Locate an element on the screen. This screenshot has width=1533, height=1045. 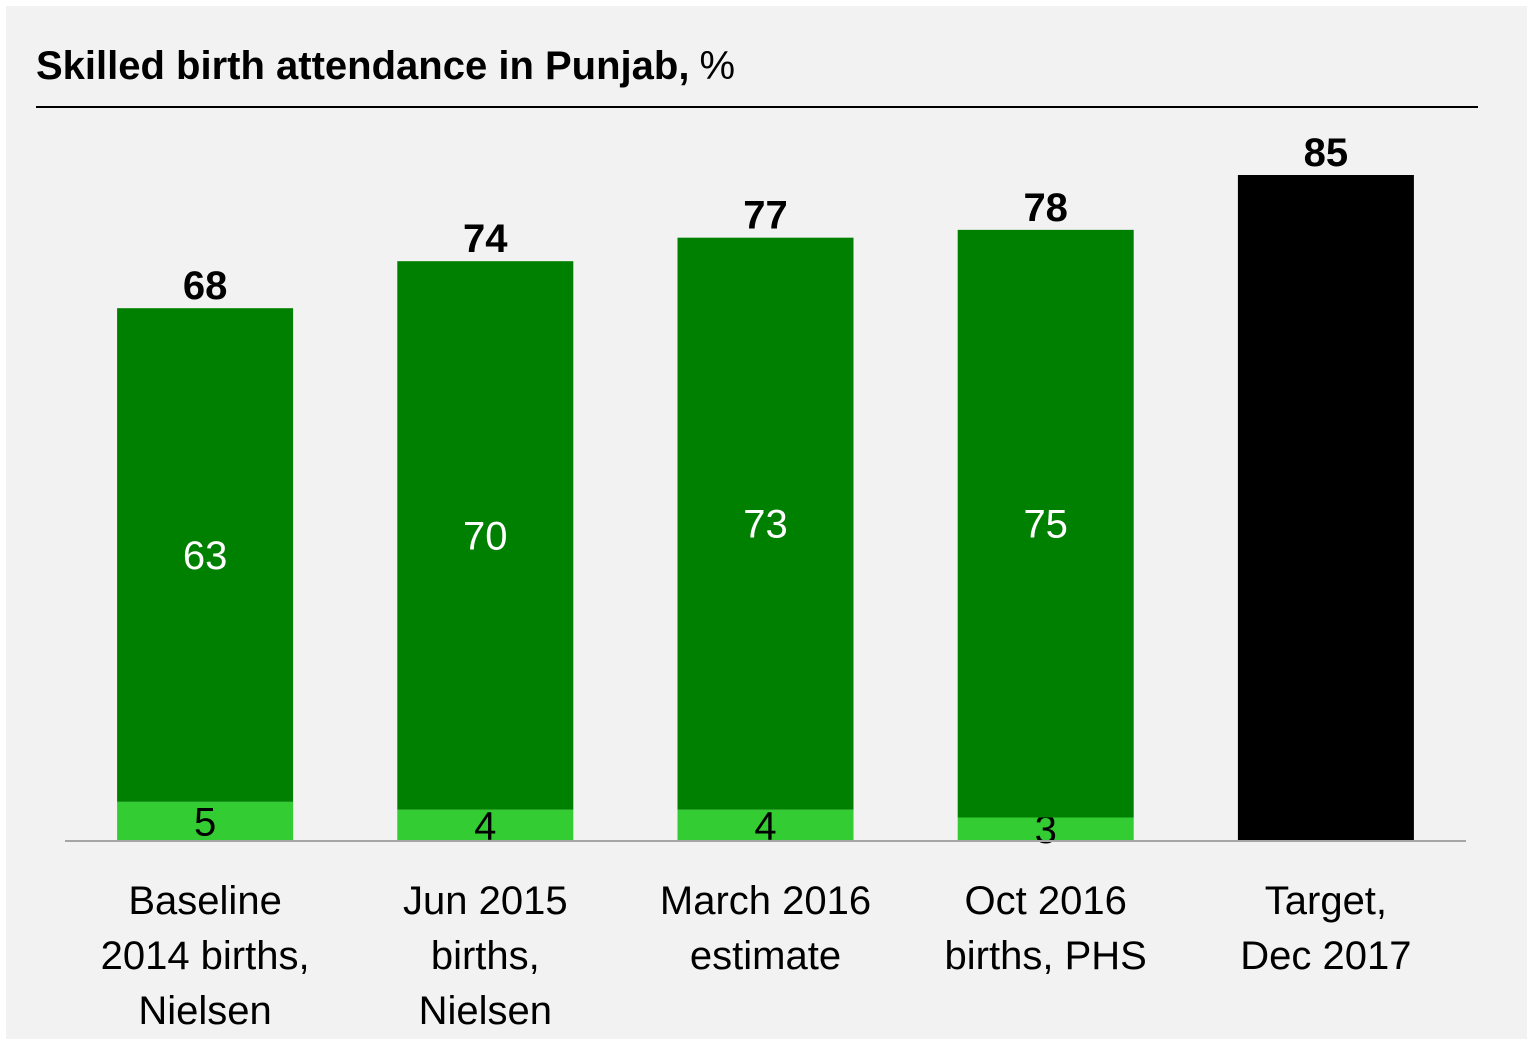
title-text: Skilled birth attendance in Punjab, is located at coordinates (362, 66).